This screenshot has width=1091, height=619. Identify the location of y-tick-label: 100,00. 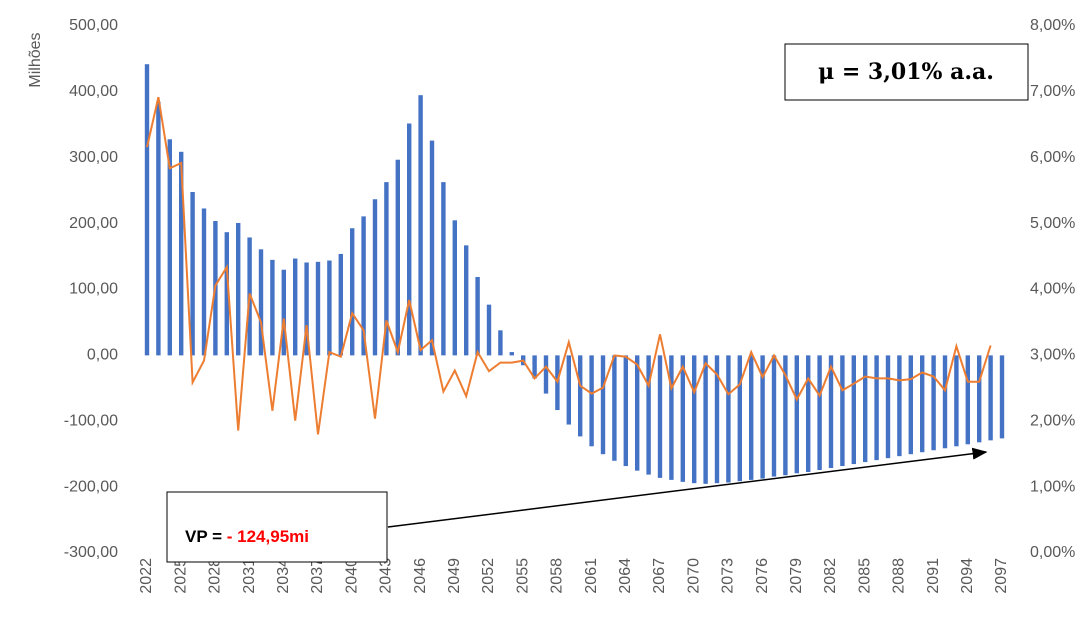
(93, 289).